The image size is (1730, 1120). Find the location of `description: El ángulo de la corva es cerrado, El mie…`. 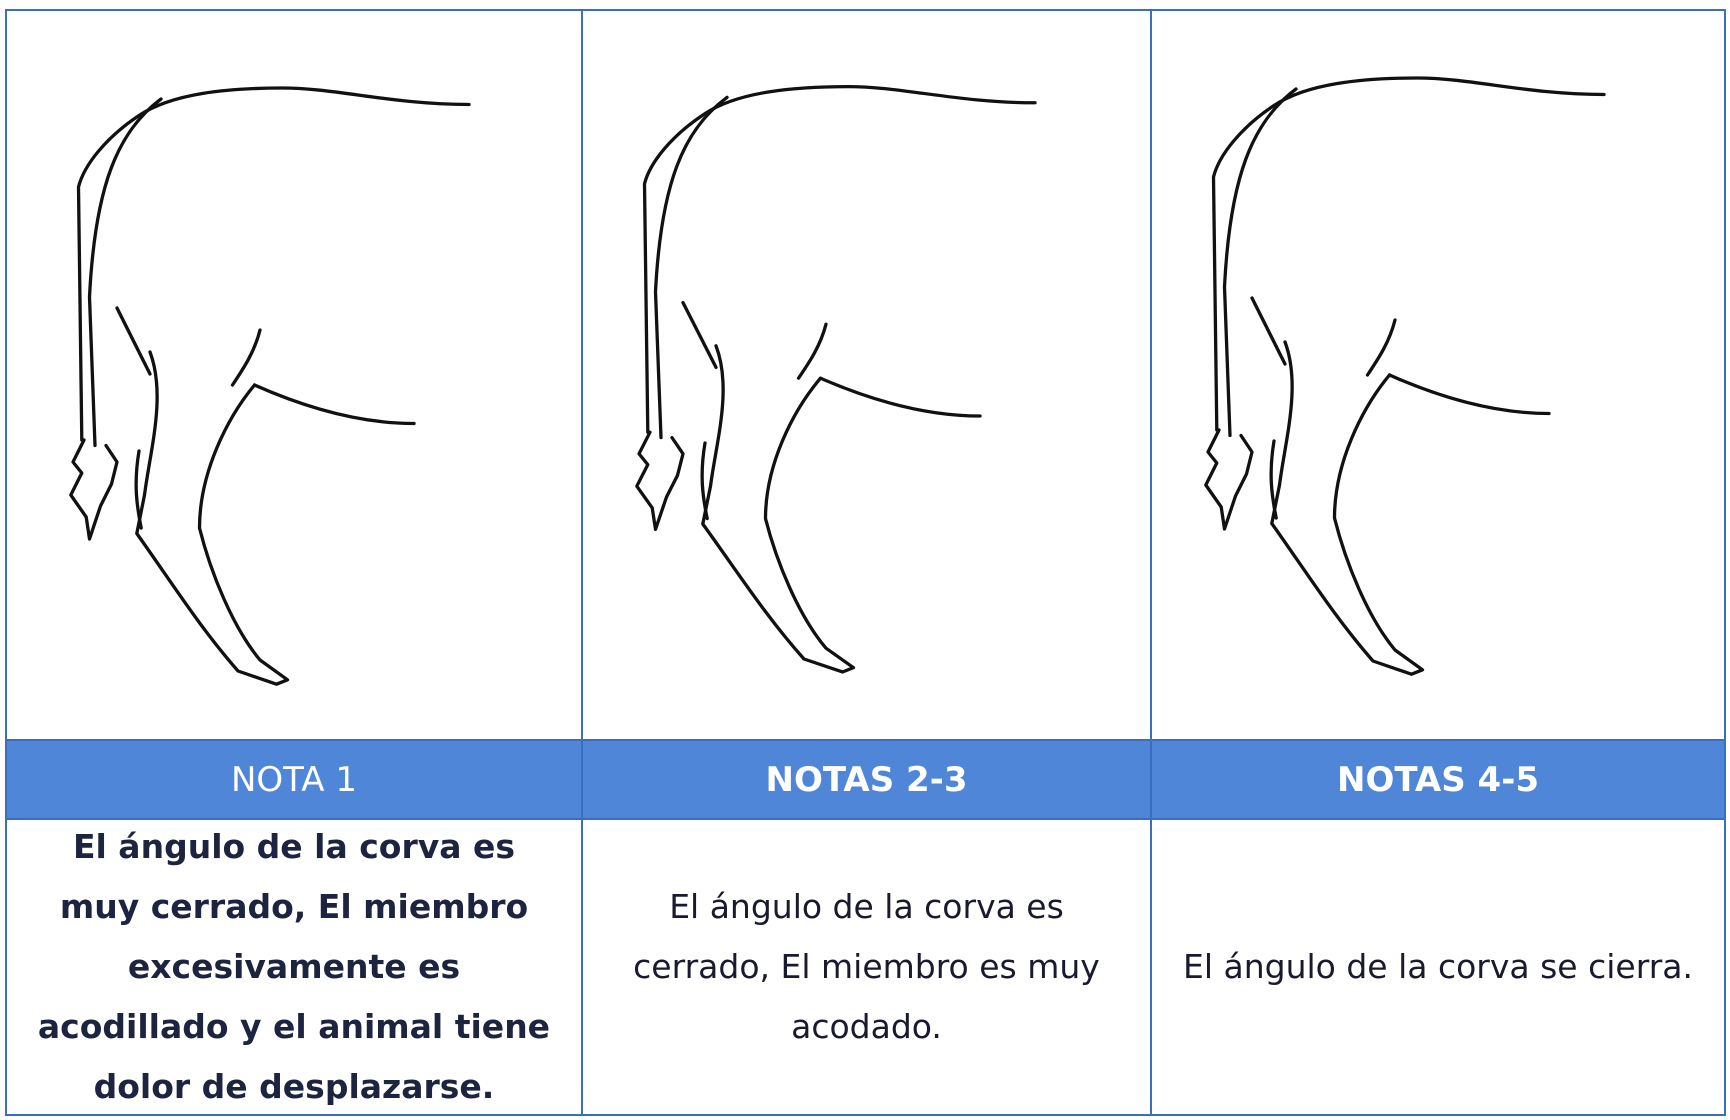

description: El ángulo de la corva es cerrado, El mie… is located at coordinates (866, 967).